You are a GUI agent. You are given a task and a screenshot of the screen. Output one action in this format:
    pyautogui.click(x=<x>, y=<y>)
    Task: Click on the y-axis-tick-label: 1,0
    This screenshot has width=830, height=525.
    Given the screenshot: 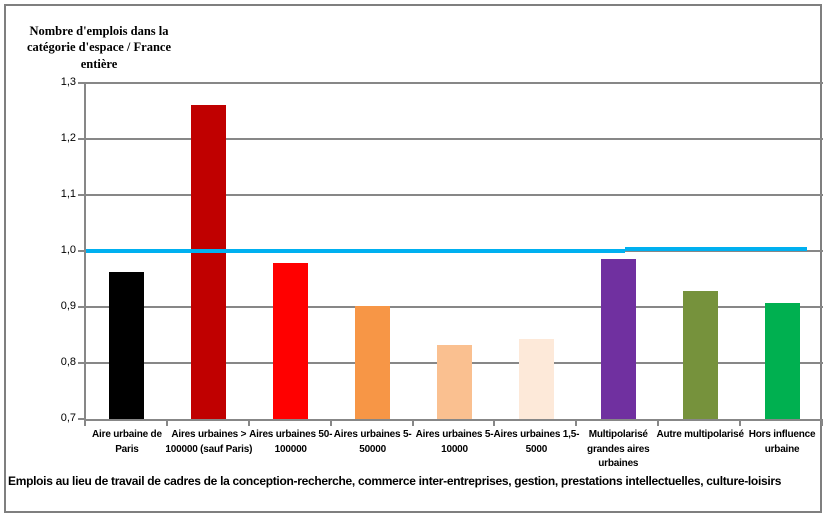 What is the action you would take?
    pyautogui.click(x=68, y=250)
    